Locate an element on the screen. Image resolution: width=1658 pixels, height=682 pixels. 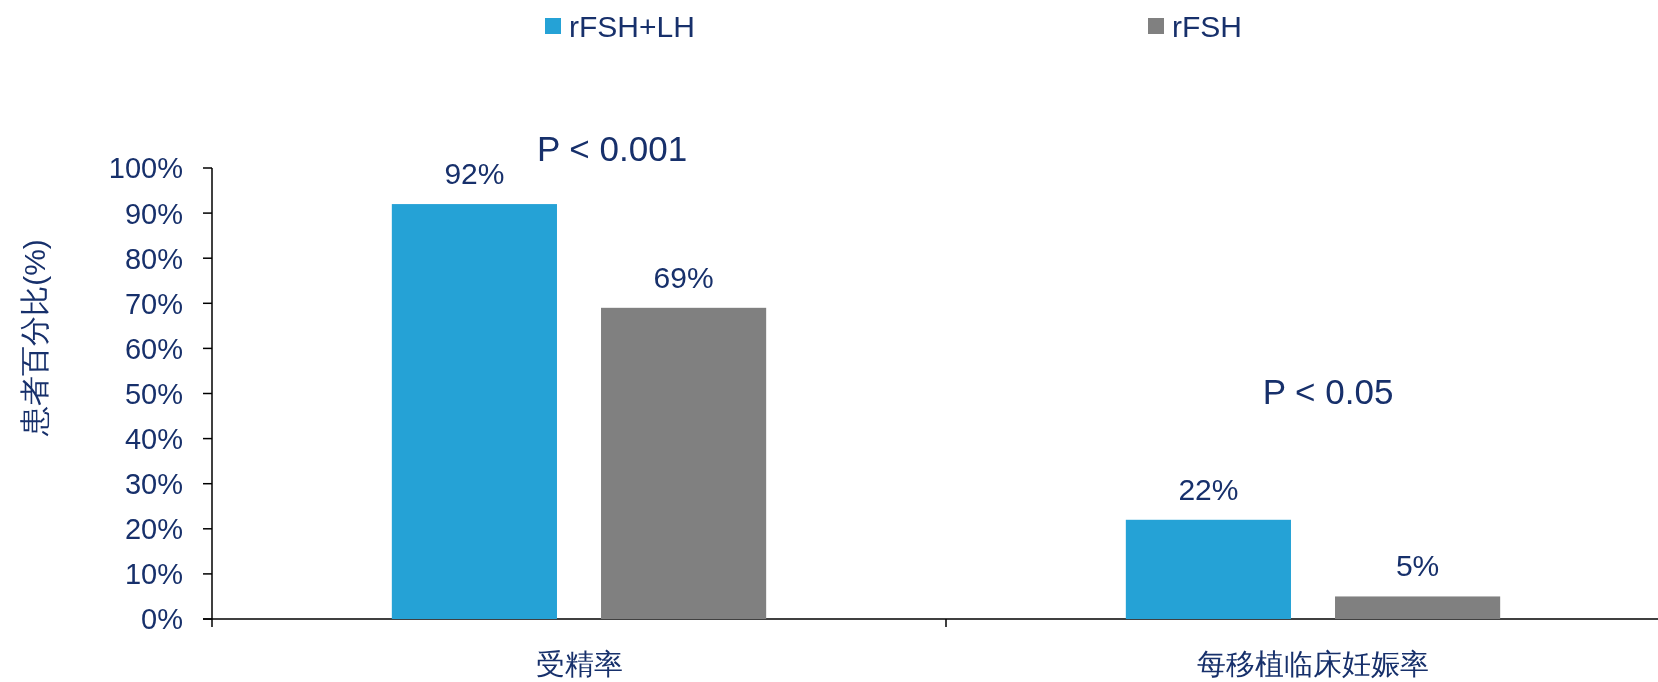
y-tick-label: 90% is located at coordinates (153, 213).